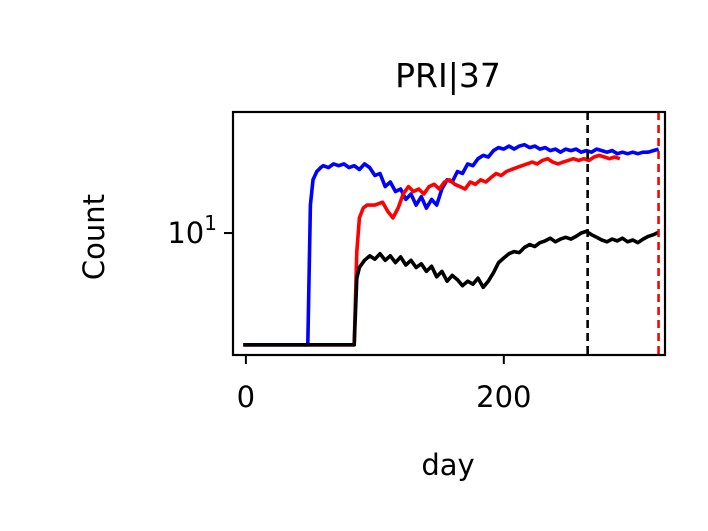  Describe the element at coordinates (94, 237) in the screenshot. I see `y-axis-label: Count` at that location.